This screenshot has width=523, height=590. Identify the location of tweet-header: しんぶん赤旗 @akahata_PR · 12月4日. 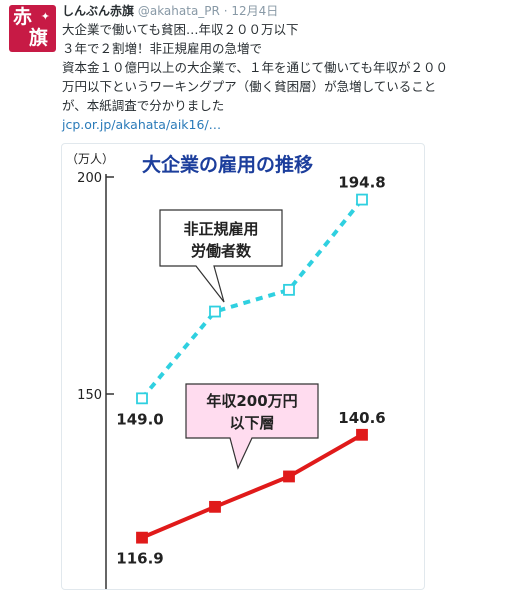
(289, 11).